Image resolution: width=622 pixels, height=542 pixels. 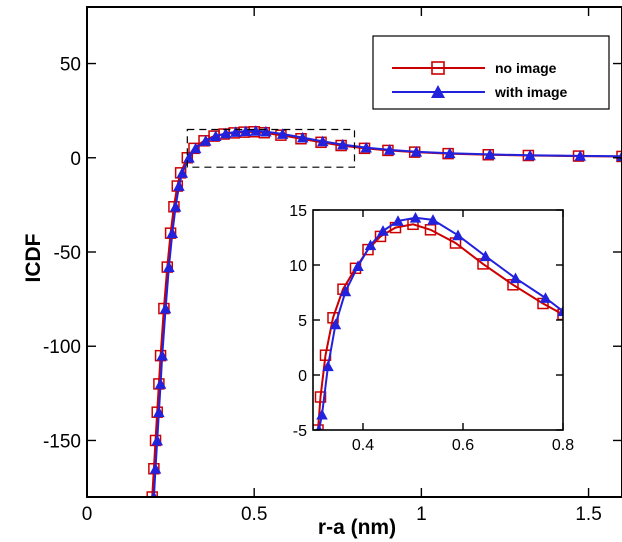 What do you see at coordinates (254, 514) in the screenshot?
I see `x-tick-label: 0.5` at bounding box center [254, 514].